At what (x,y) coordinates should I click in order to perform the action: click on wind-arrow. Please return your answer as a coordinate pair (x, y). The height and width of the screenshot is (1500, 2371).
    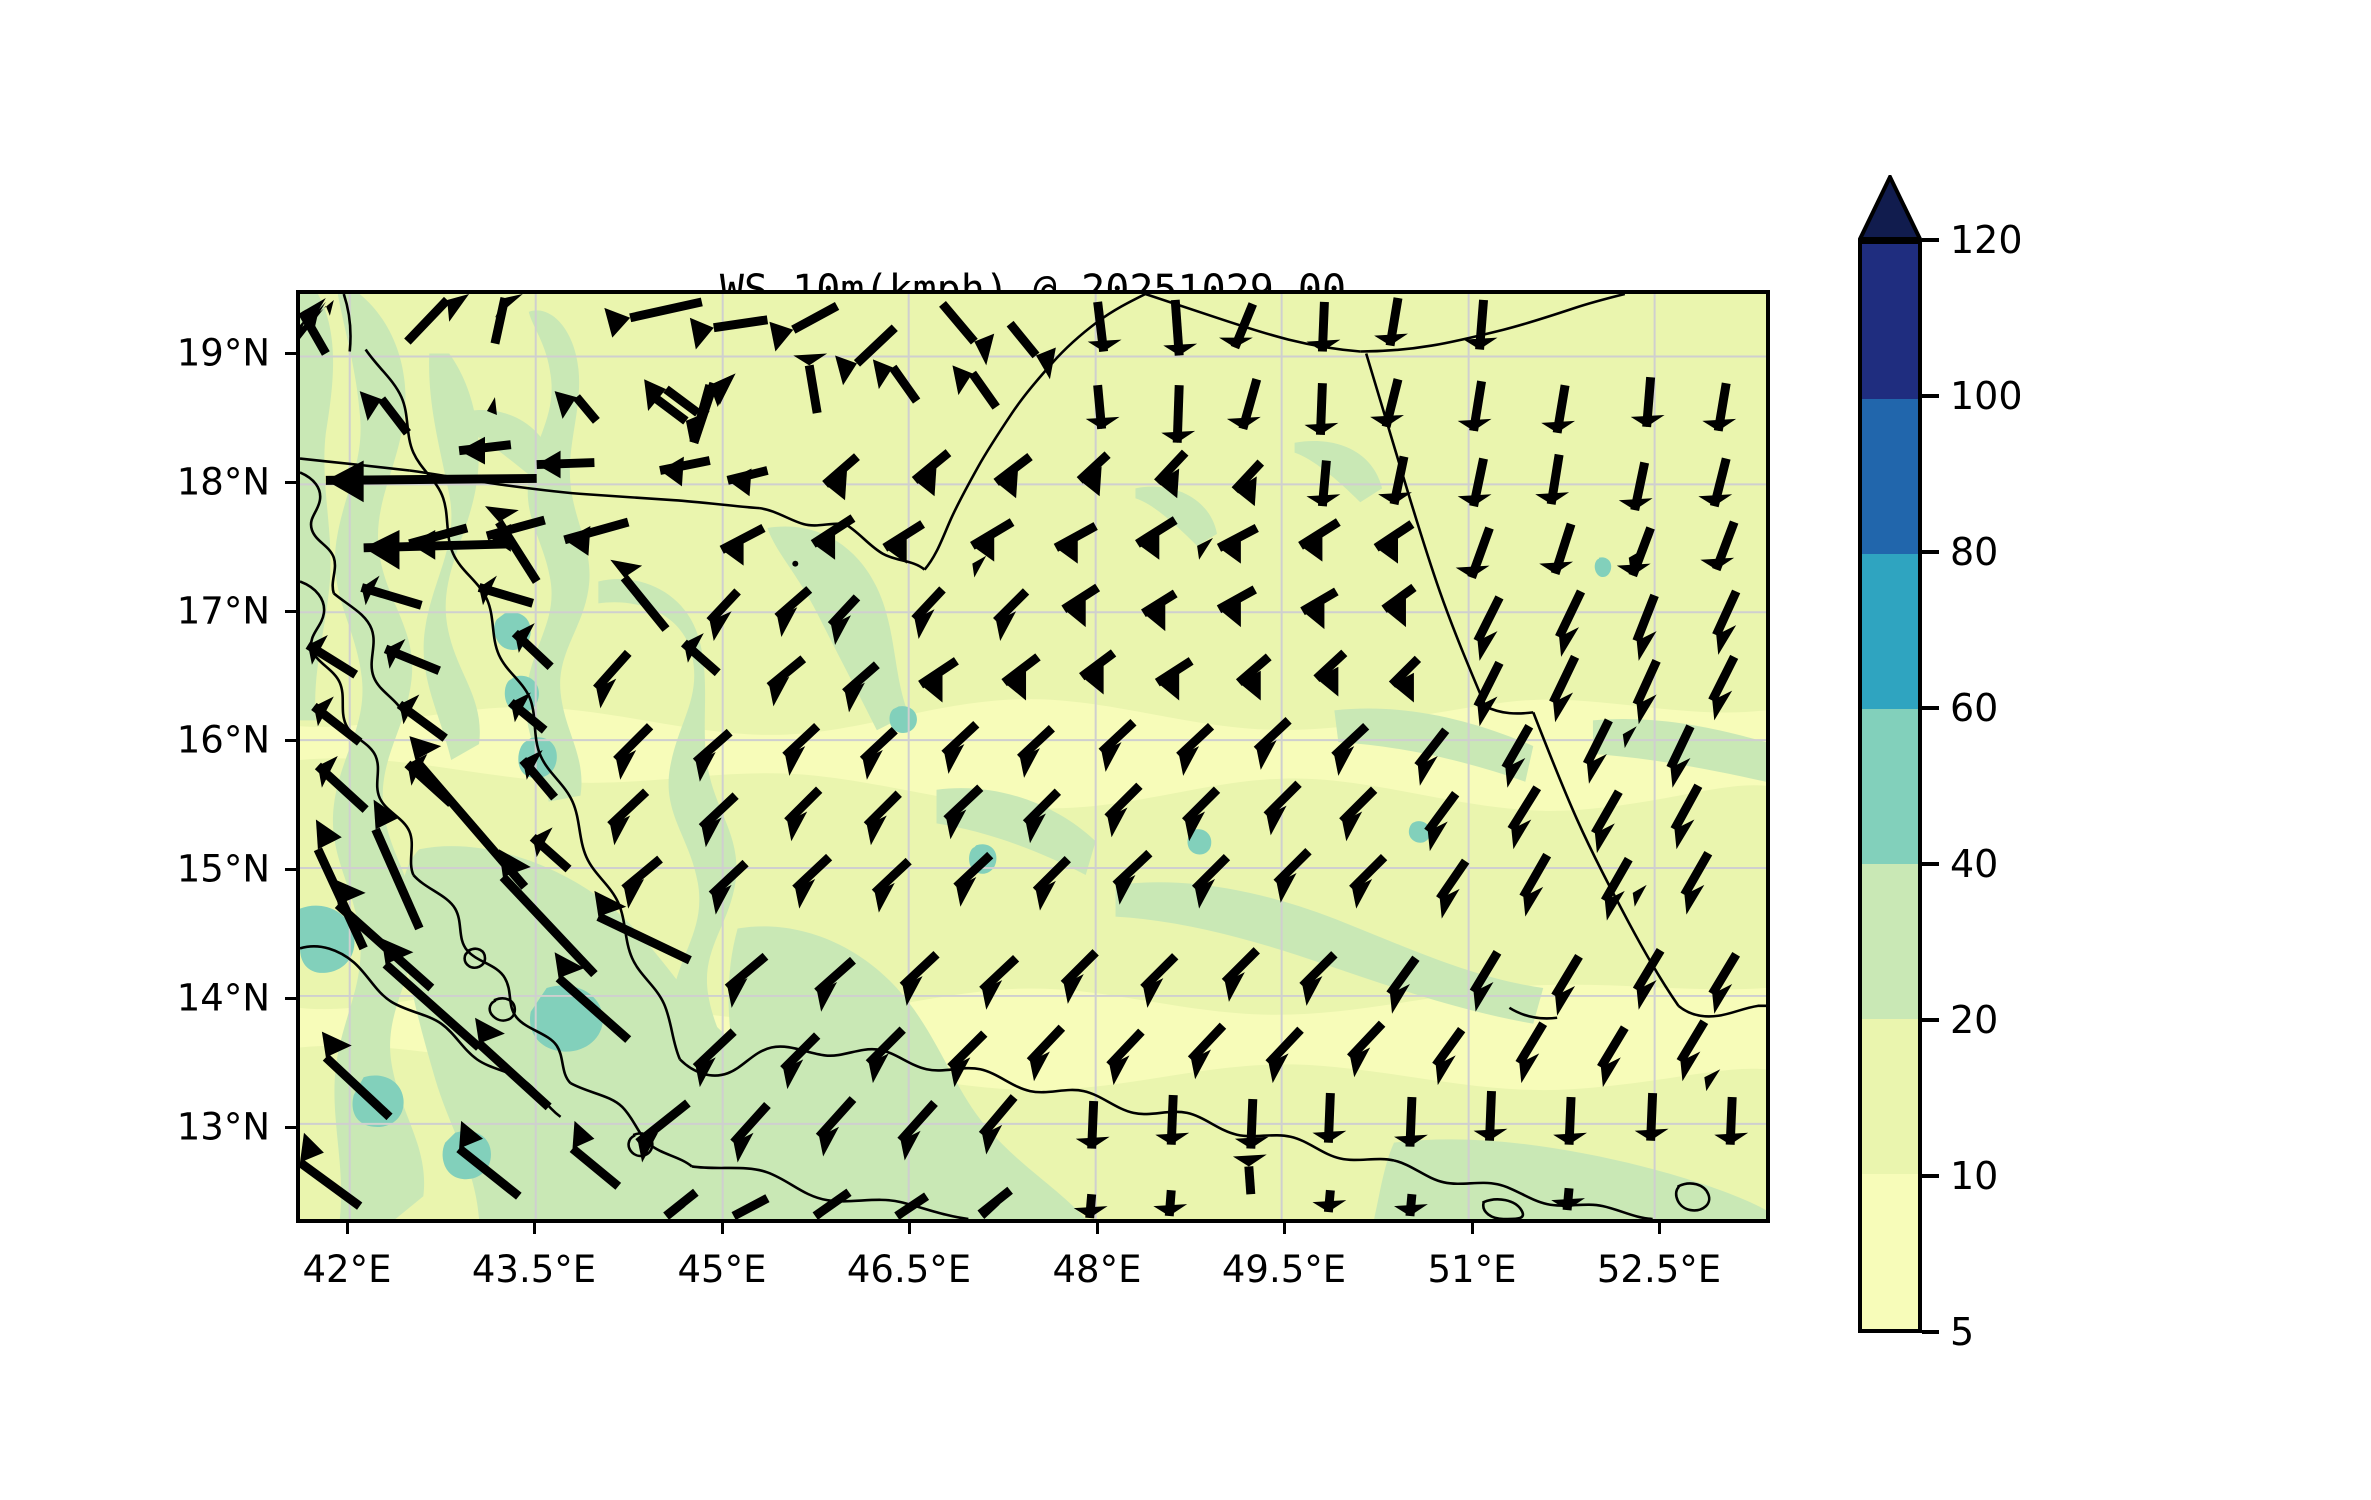
    Looking at the image, I should click on (317, 319).